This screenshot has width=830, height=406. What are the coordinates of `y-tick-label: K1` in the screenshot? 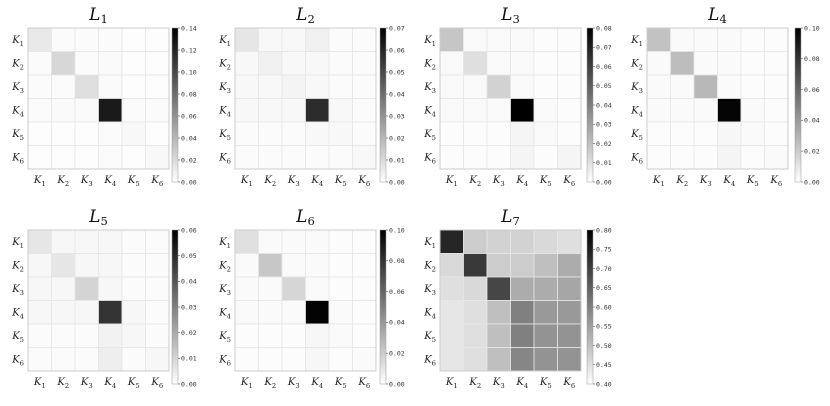 It's located at (429, 243).